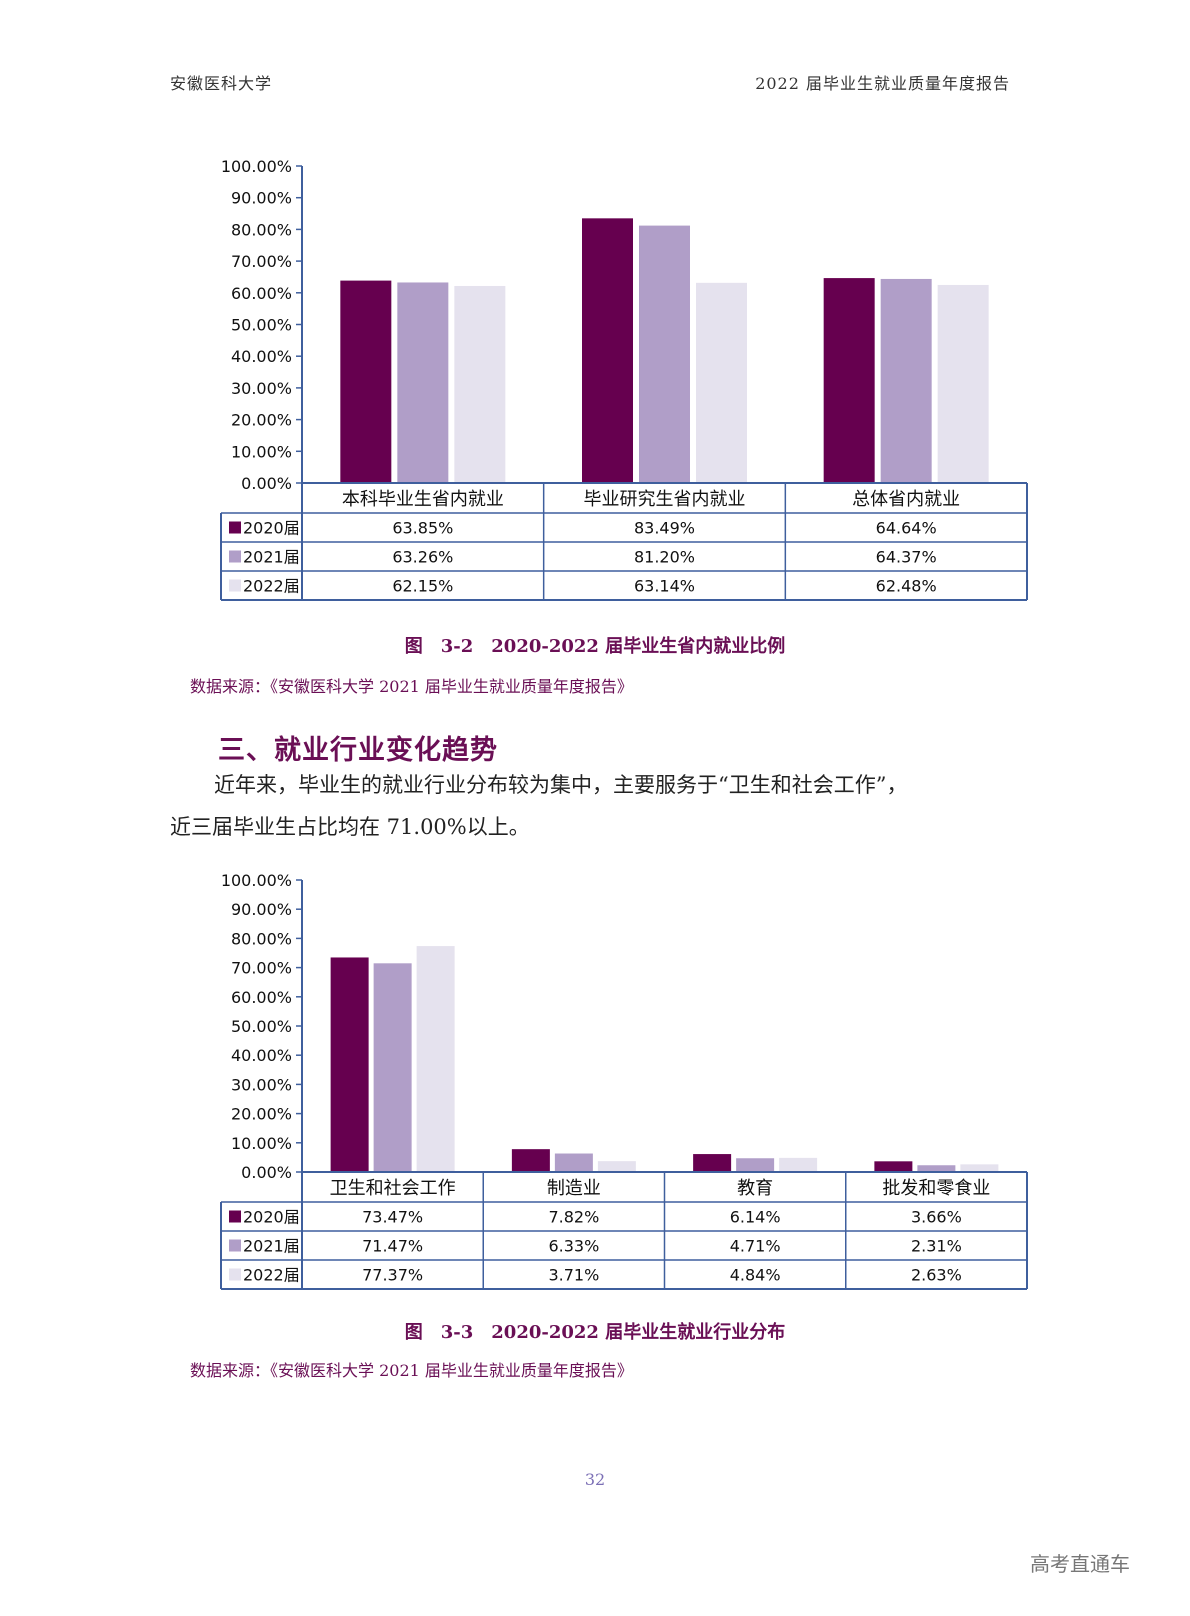 The image size is (1190, 1616). What do you see at coordinates (755, 1188) in the screenshot?
I see `category-label: 教育` at bounding box center [755, 1188].